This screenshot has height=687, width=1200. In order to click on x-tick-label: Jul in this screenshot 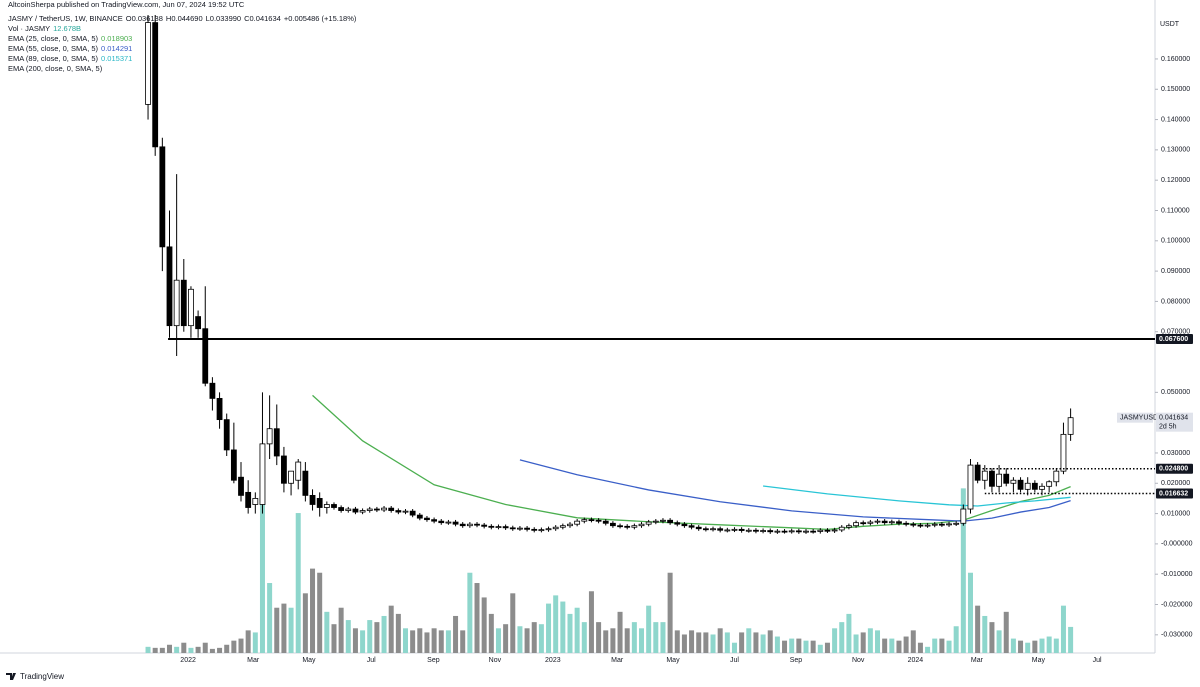, I will do `click(734, 660)`.